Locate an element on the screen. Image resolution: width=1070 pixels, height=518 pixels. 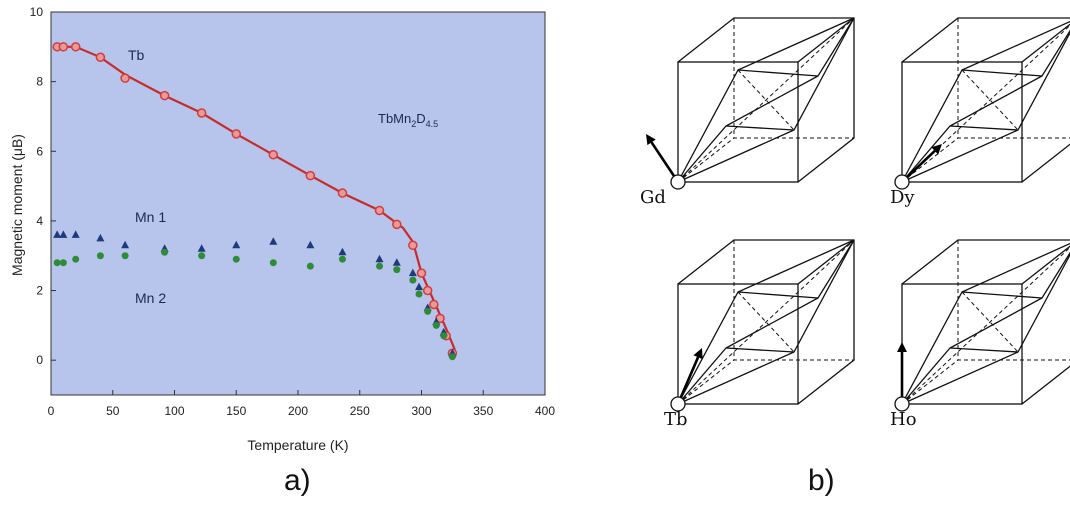
cube-diagram-ho is located at coordinates (982, 325).